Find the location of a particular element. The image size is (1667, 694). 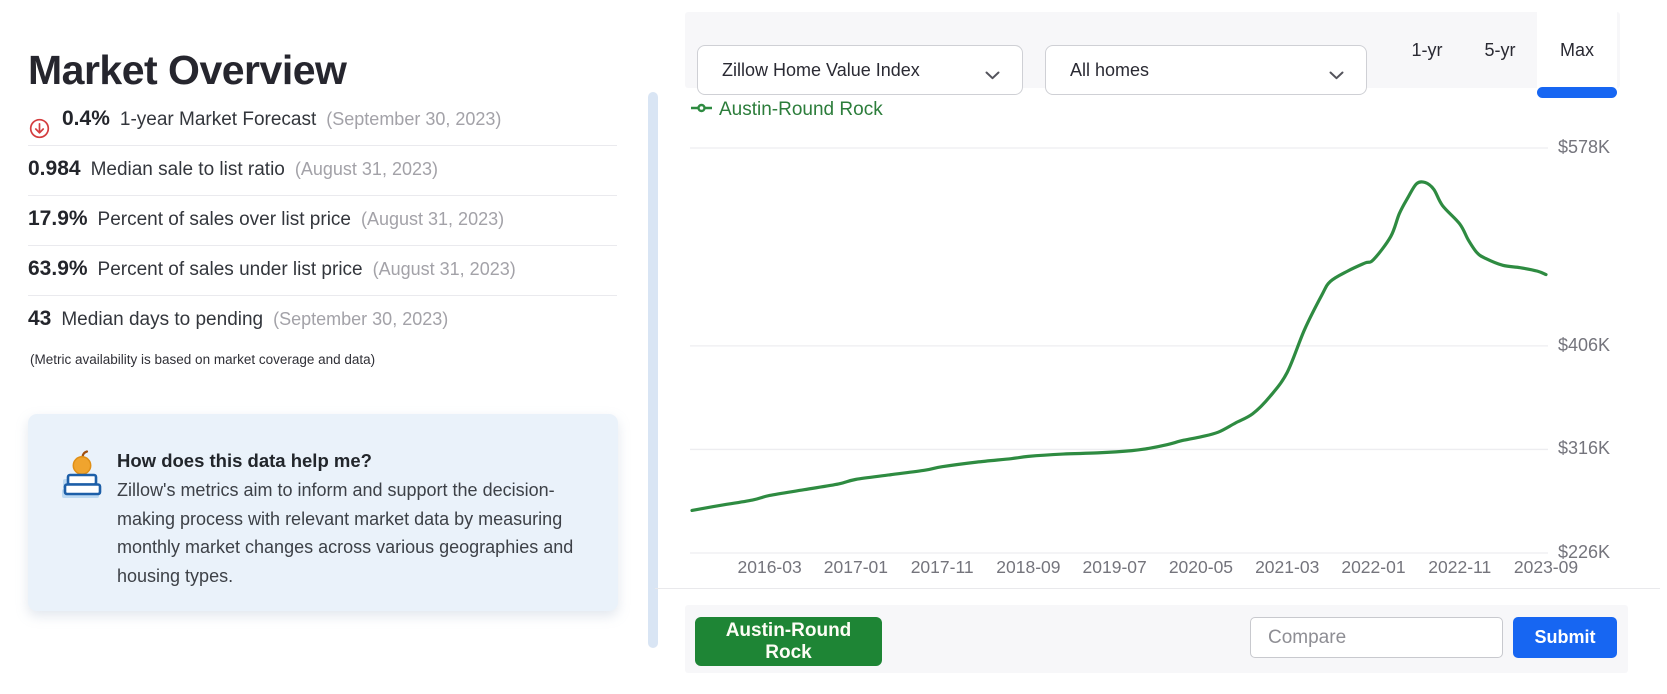

x-axis-label: 2019-07 is located at coordinates (1114, 567).